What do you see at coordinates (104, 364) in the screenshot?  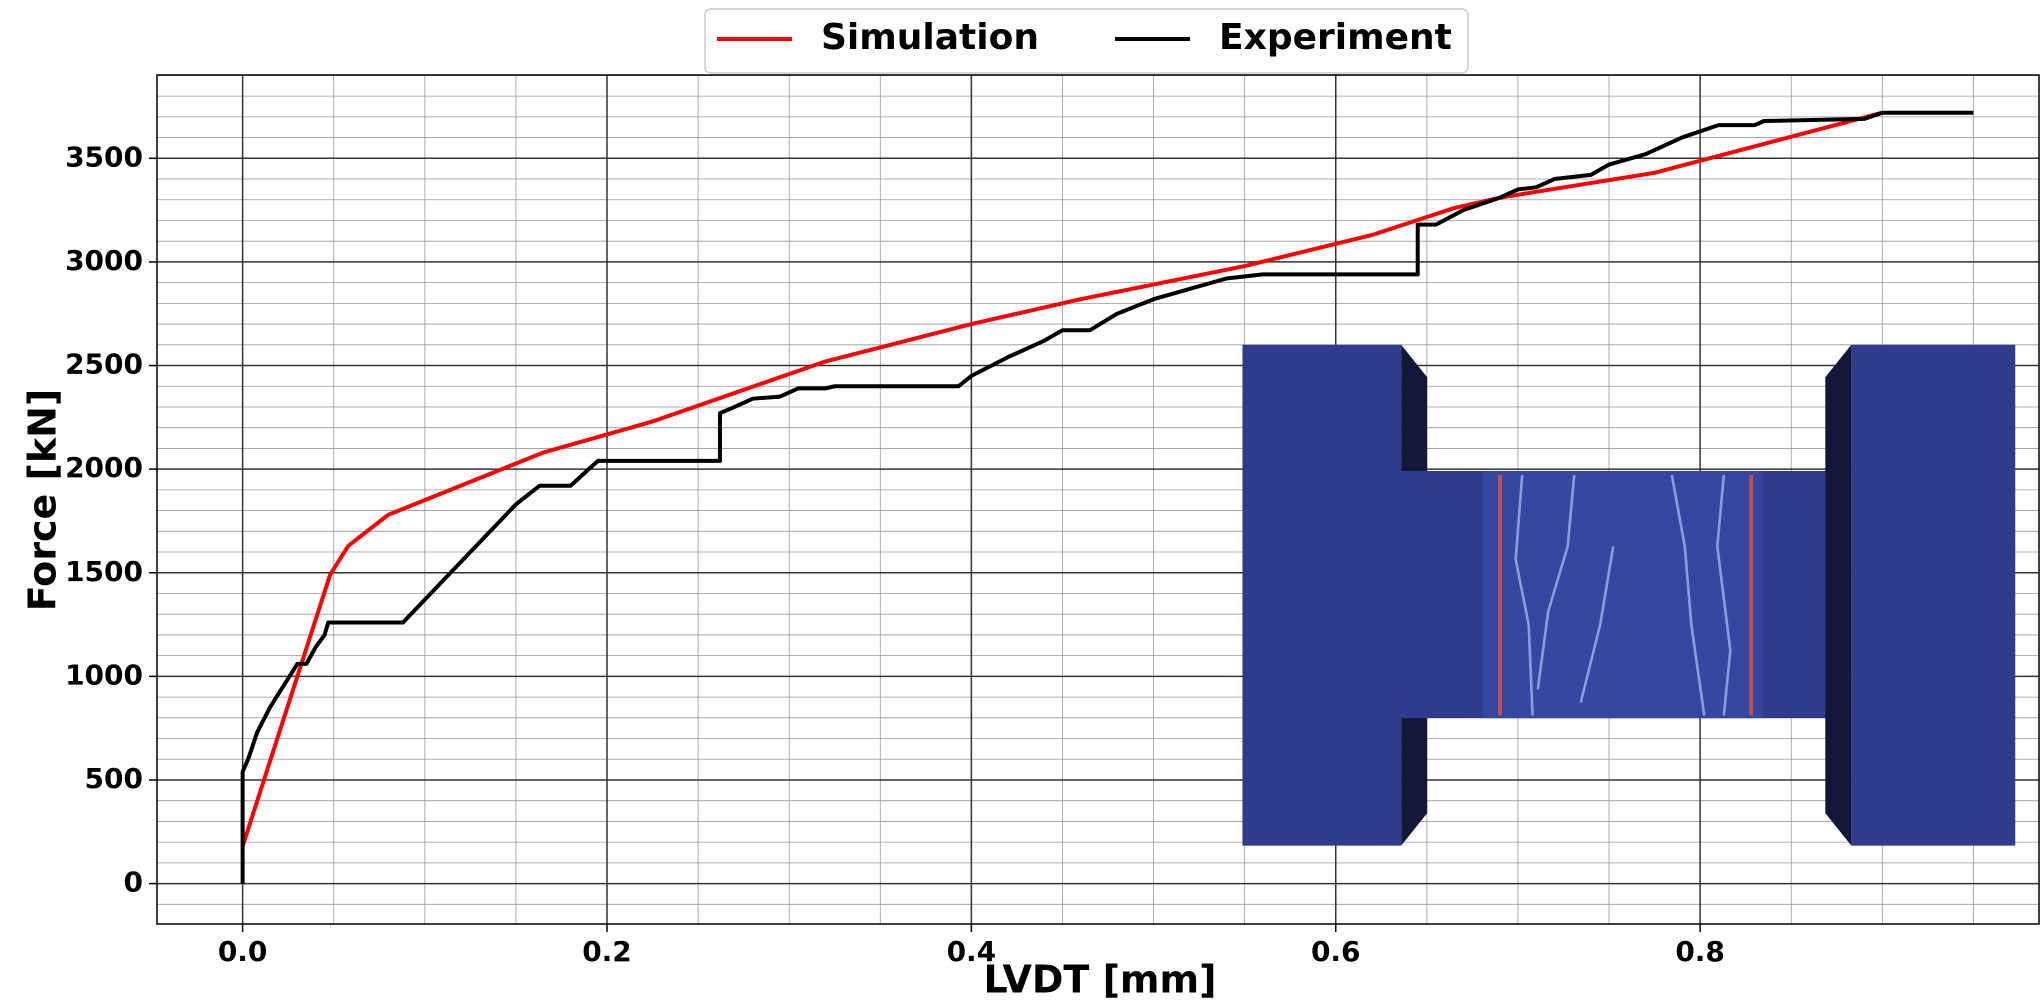 I see `y-tick-label: 2500` at bounding box center [104, 364].